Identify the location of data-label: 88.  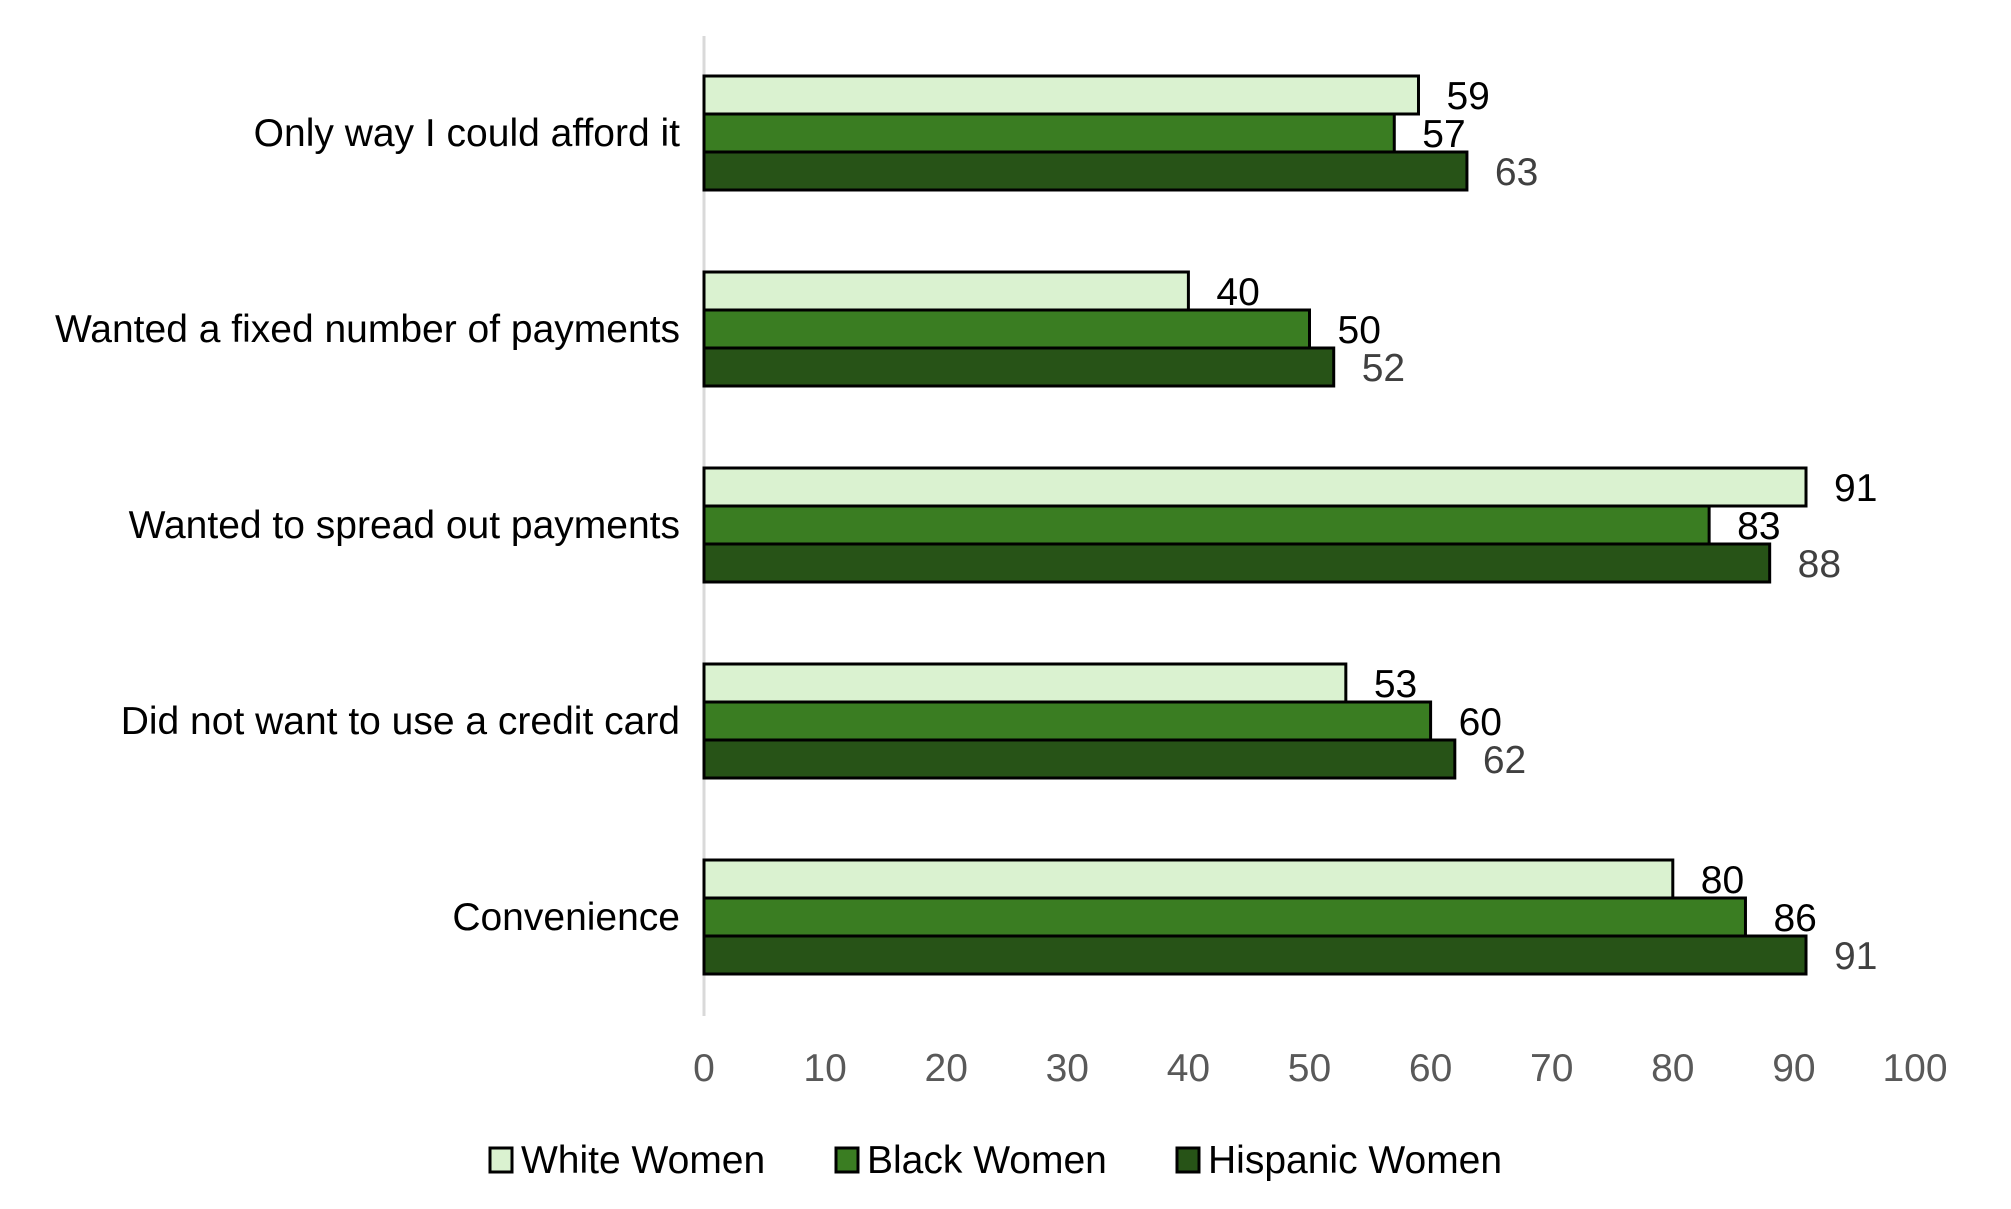
(1819, 564).